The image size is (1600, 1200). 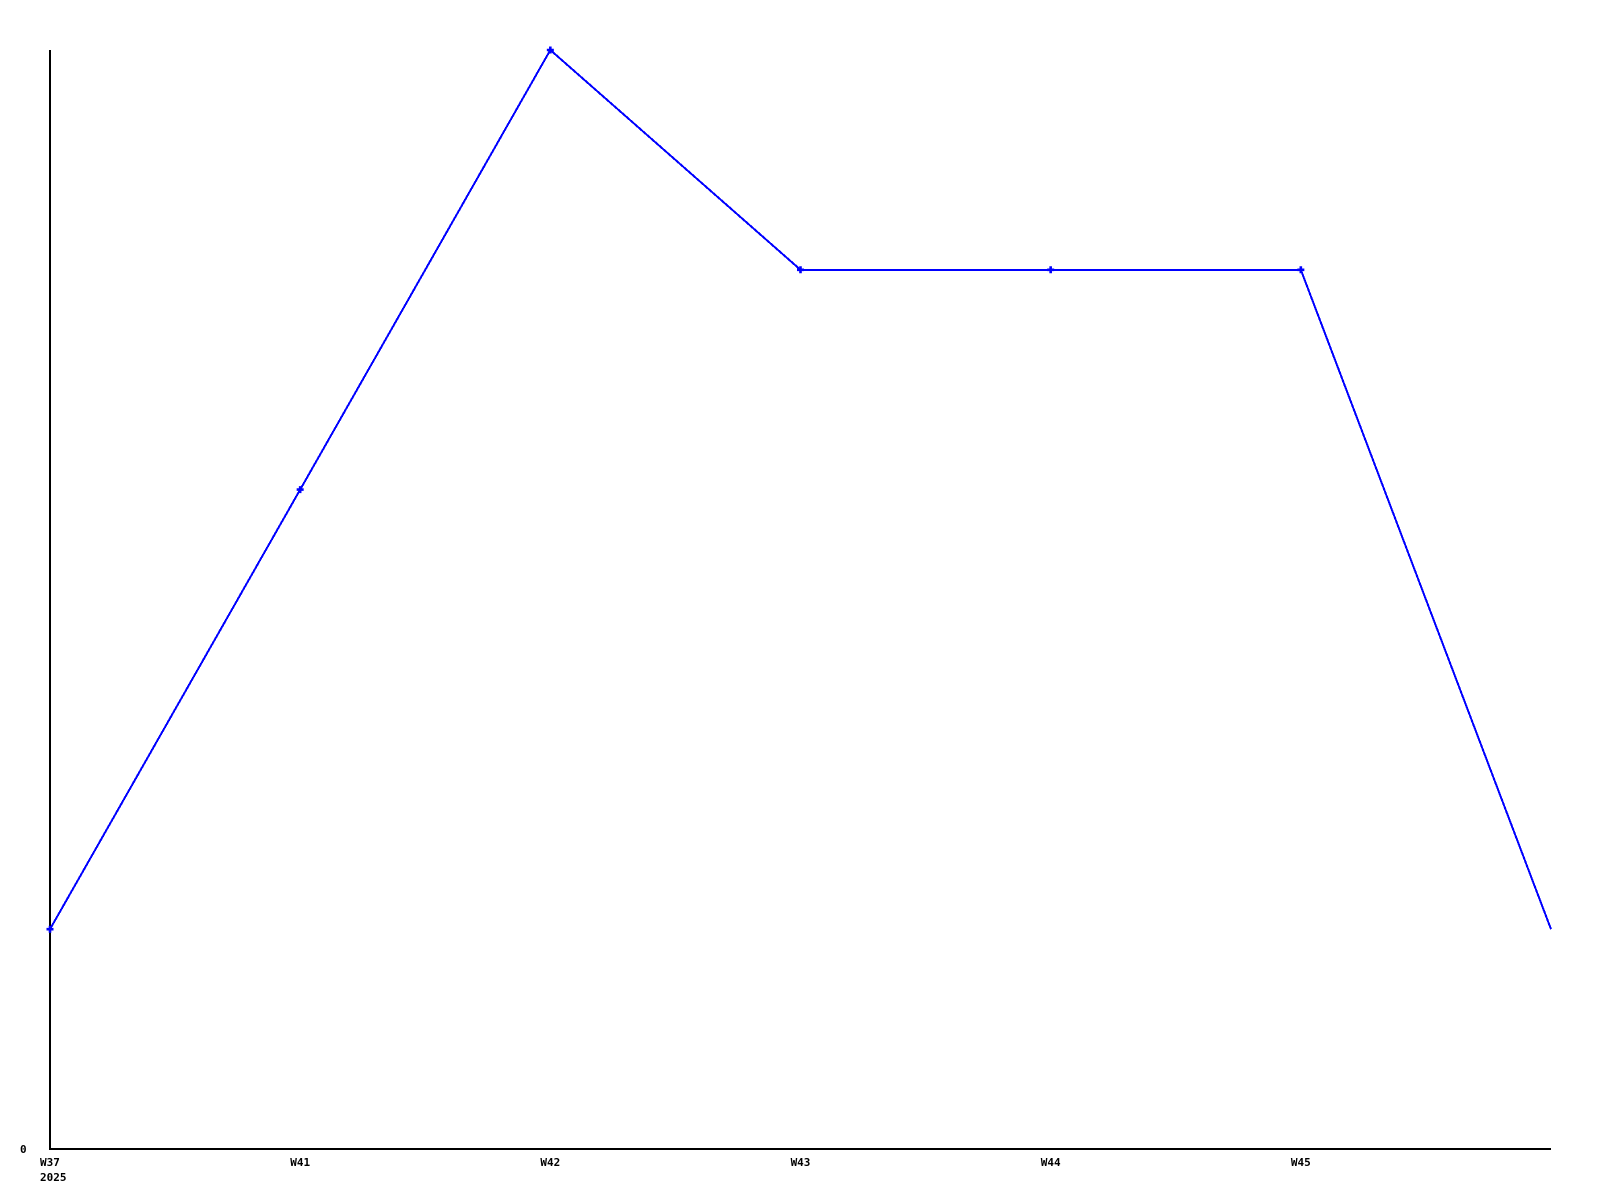 I want to click on y-axis-tick-label: 0, so click(x=23, y=1149).